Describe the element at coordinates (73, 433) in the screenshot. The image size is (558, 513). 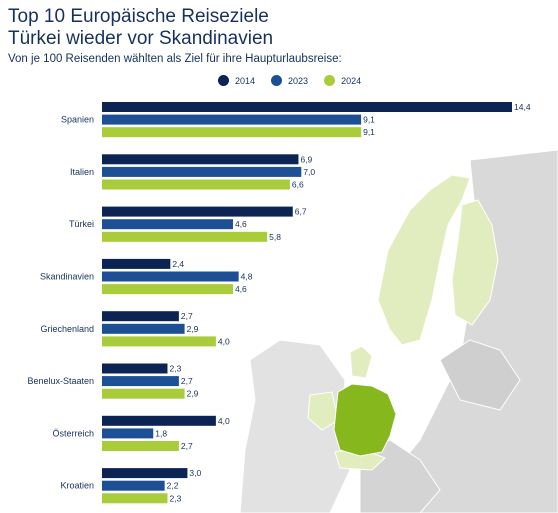
I see `category-label: Österreich` at that location.